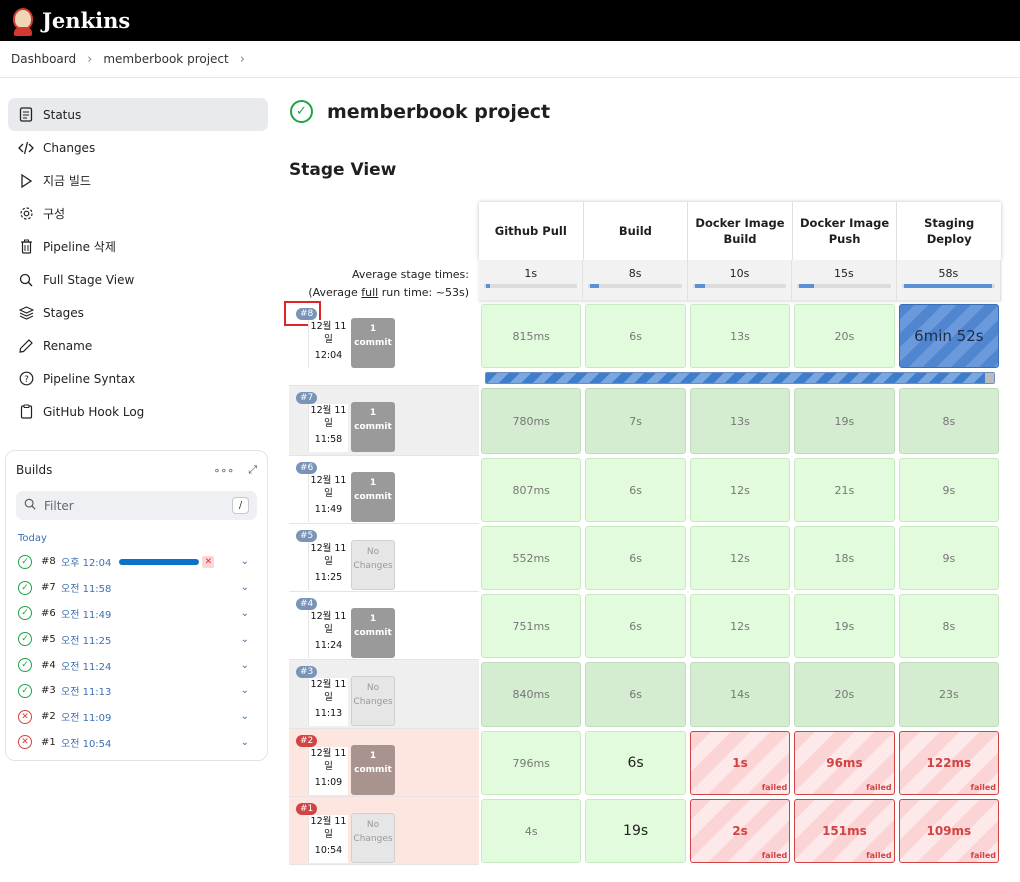 The image size is (1020, 882). I want to click on build-time: 오전 11:58, so click(86, 590).